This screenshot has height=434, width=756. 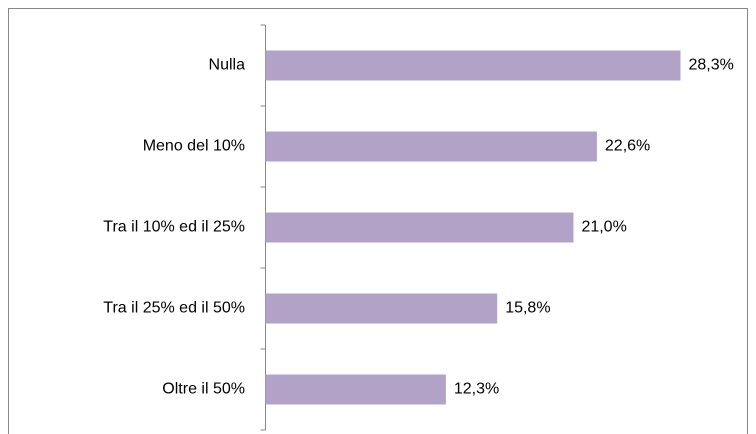 What do you see at coordinates (476, 389) in the screenshot?
I see `value-label: 12,3%` at bounding box center [476, 389].